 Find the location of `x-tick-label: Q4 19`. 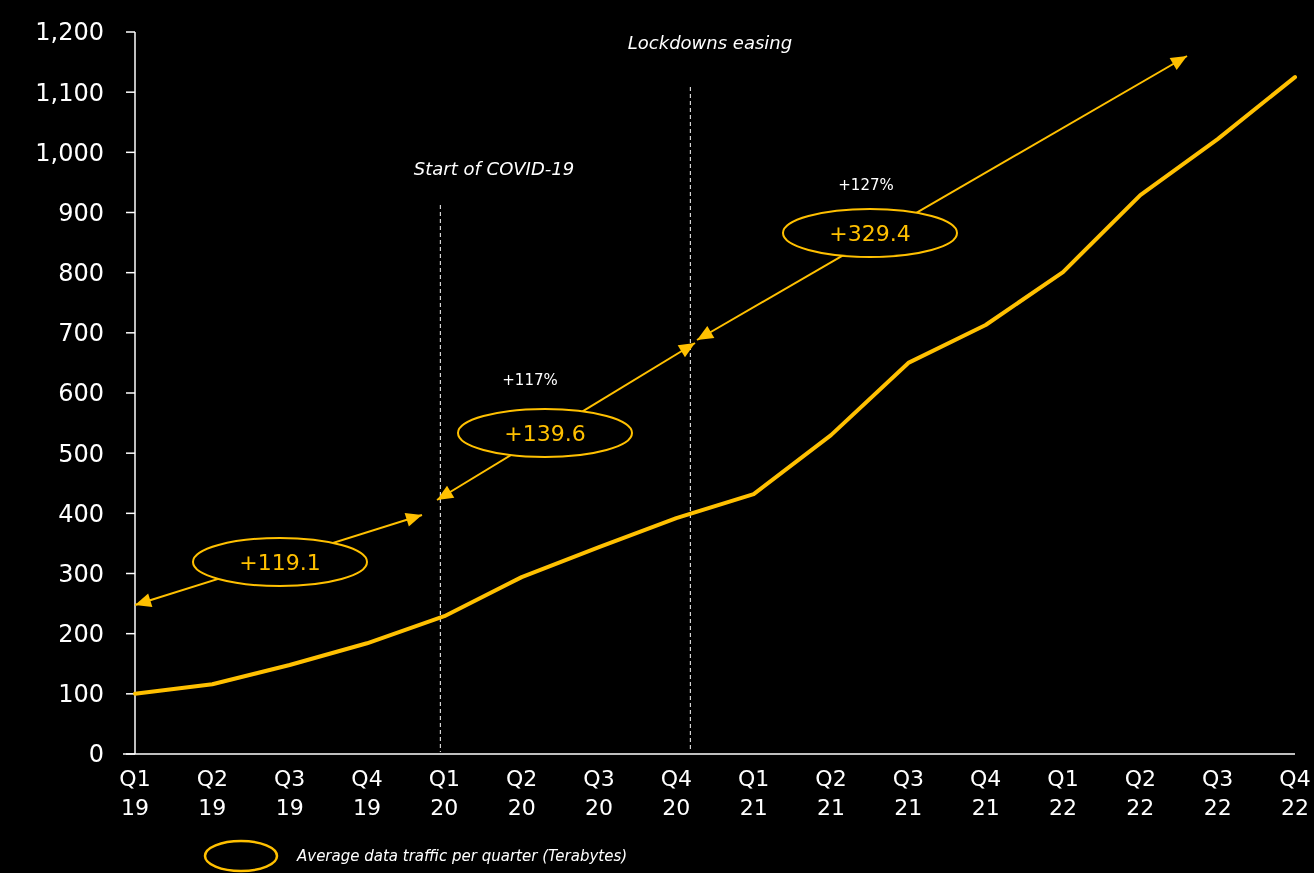

x-tick-label: Q4 19 is located at coordinates (367, 793).